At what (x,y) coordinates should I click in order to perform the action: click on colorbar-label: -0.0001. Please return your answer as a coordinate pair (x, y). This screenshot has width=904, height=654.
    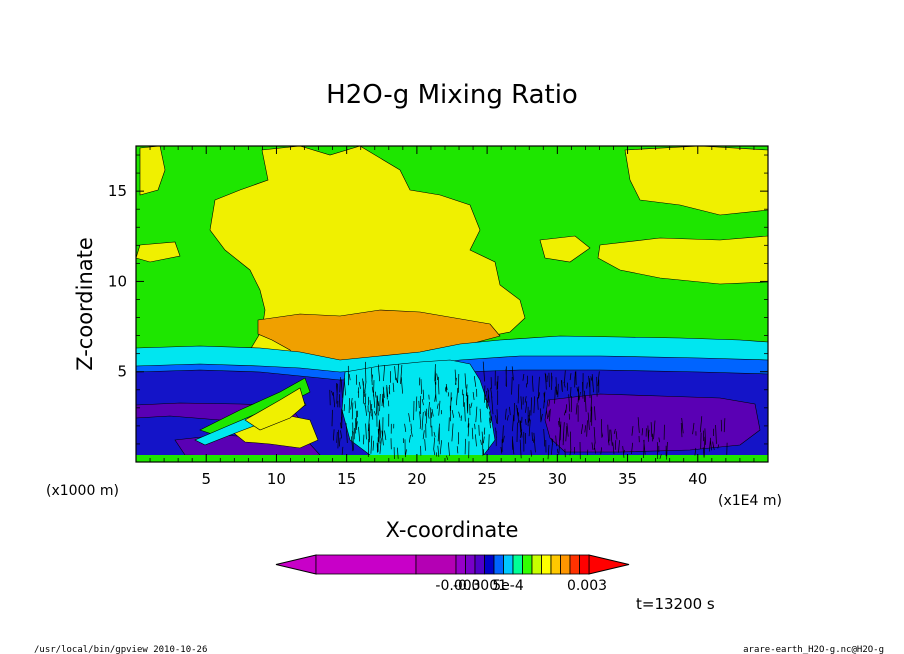
    Looking at the image, I should click on (480, 586).